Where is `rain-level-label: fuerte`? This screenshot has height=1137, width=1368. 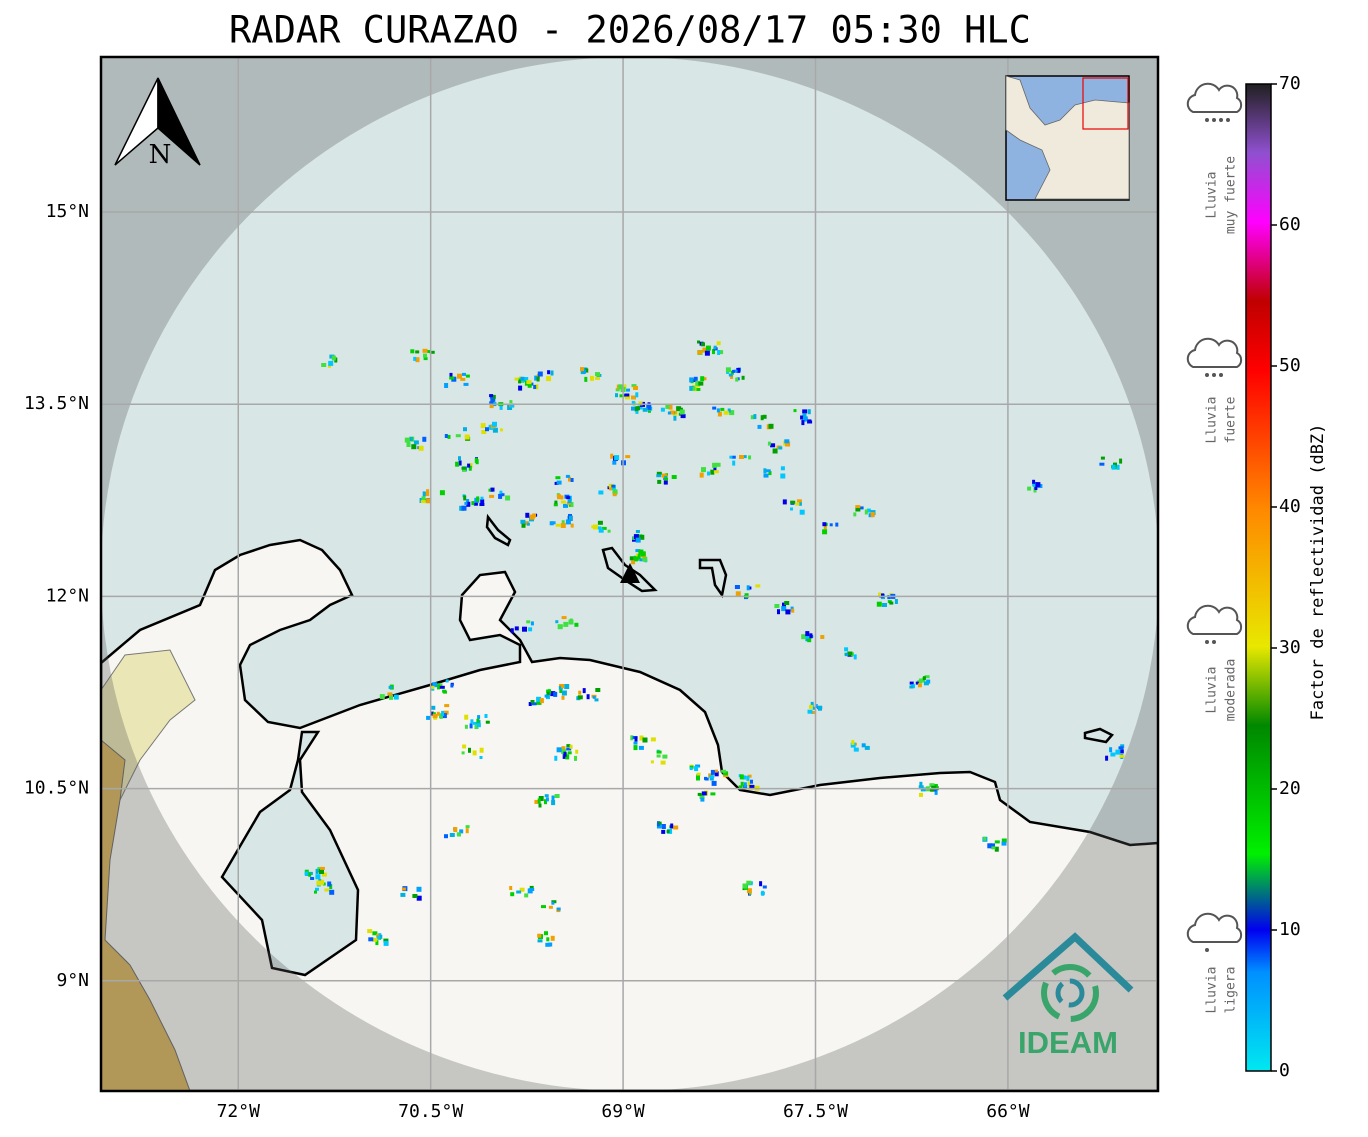
rain-level-label: fuerte is located at coordinates (1231, 419).